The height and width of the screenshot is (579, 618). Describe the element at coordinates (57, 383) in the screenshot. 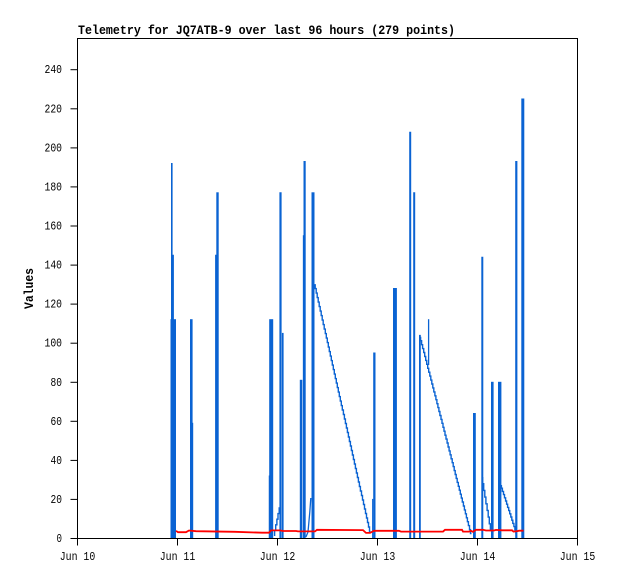

I see `svg-text: 80` at that location.